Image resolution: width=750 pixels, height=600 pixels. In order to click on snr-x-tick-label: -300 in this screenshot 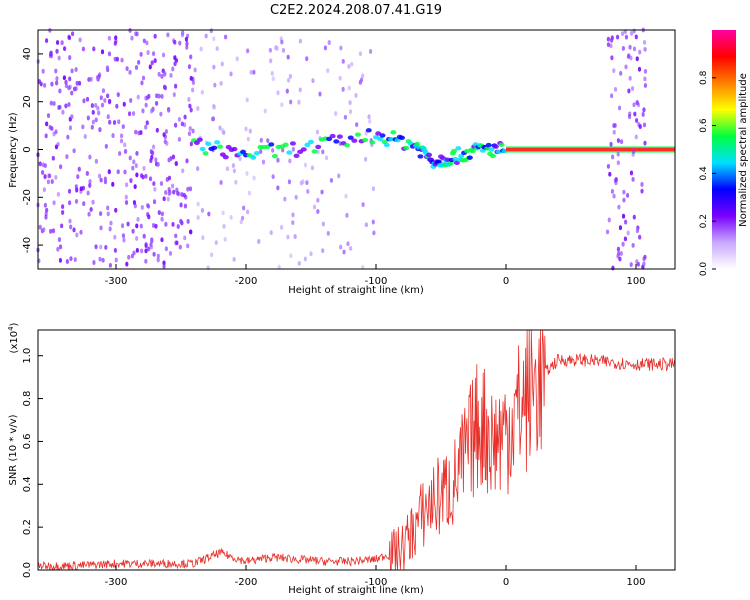, I will do `click(116, 582)`.